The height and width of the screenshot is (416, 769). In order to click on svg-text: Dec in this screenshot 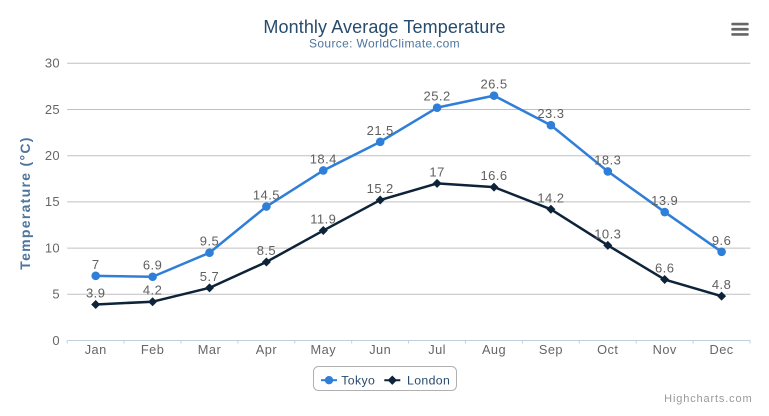, I will do `click(722, 349)`.